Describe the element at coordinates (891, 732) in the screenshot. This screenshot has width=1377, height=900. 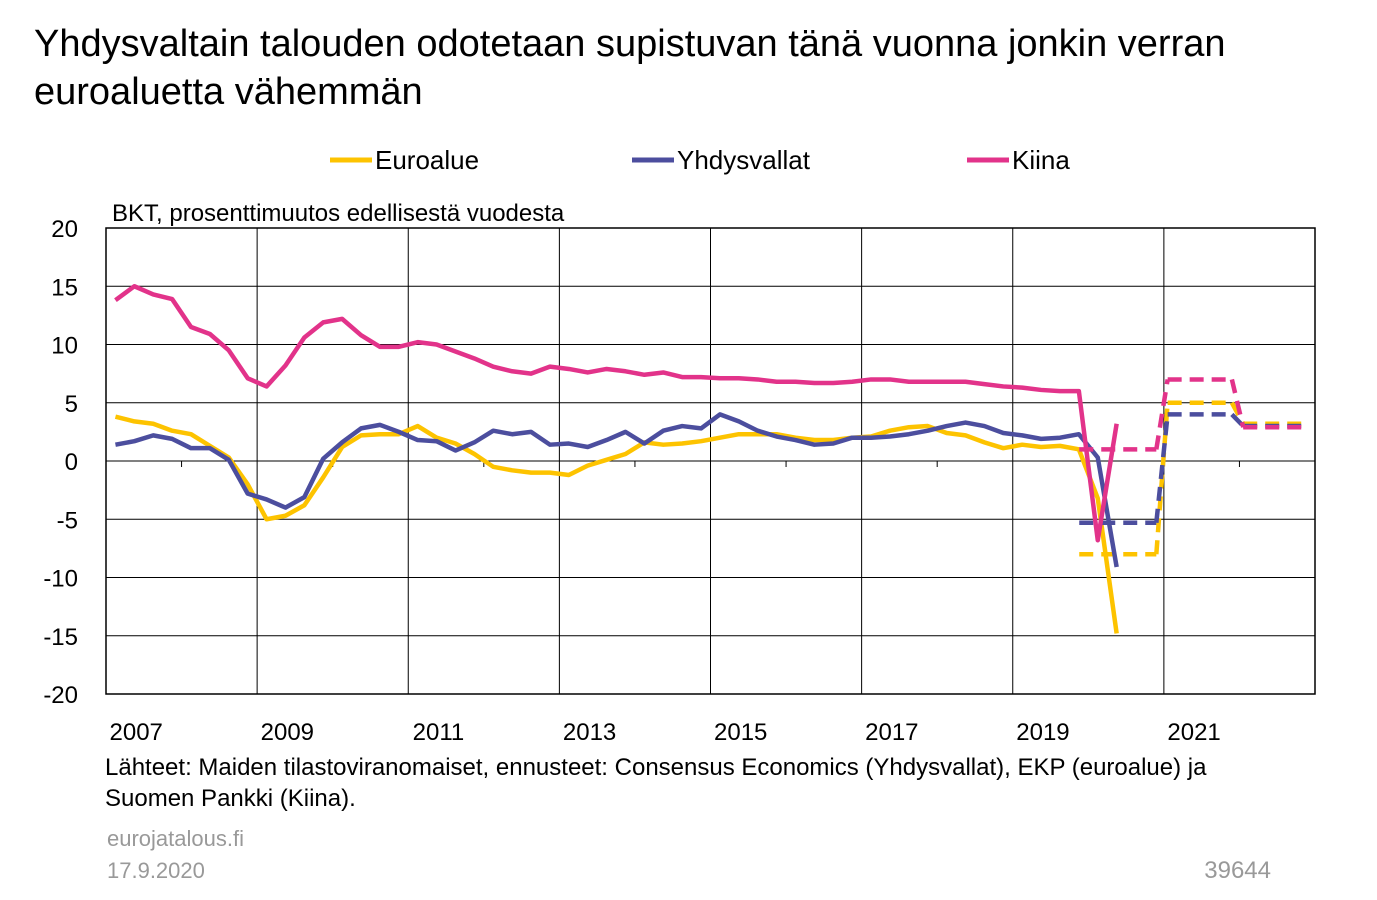
I see `x-tick-label: 2017` at that location.